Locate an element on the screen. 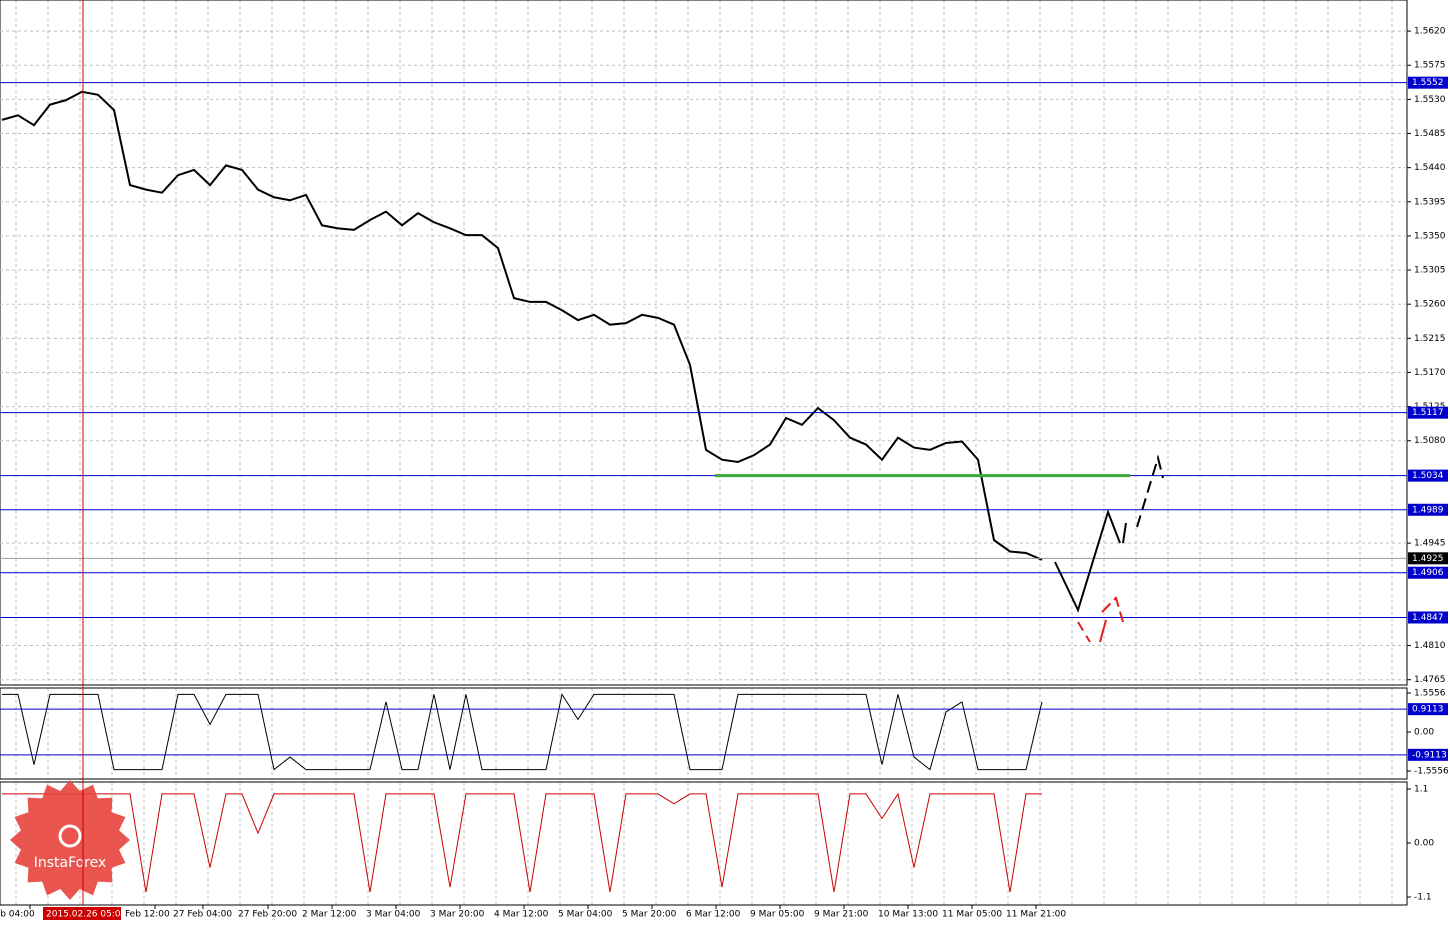 This screenshot has width=1450, height=926. cursor-label: 2015.02.26 05:00 is located at coordinates (86, 915).